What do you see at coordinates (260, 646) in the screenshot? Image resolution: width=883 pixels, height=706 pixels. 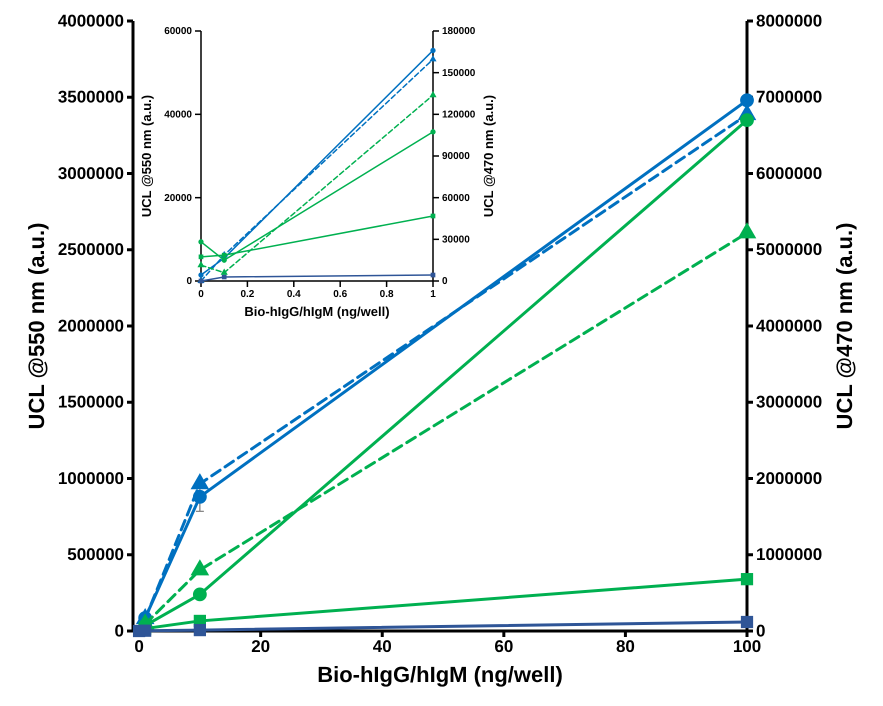 I see `x-tick-label: 20` at bounding box center [260, 646].